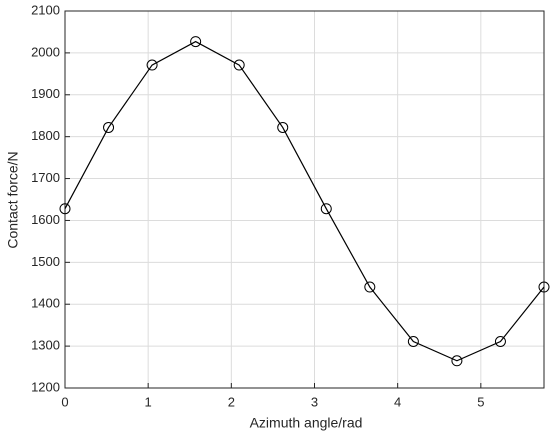 The height and width of the screenshot is (439, 550). What do you see at coordinates (45, 93) in the screenshot?
I see `y-tick-label: 1900` at bounding box center [45, 93].